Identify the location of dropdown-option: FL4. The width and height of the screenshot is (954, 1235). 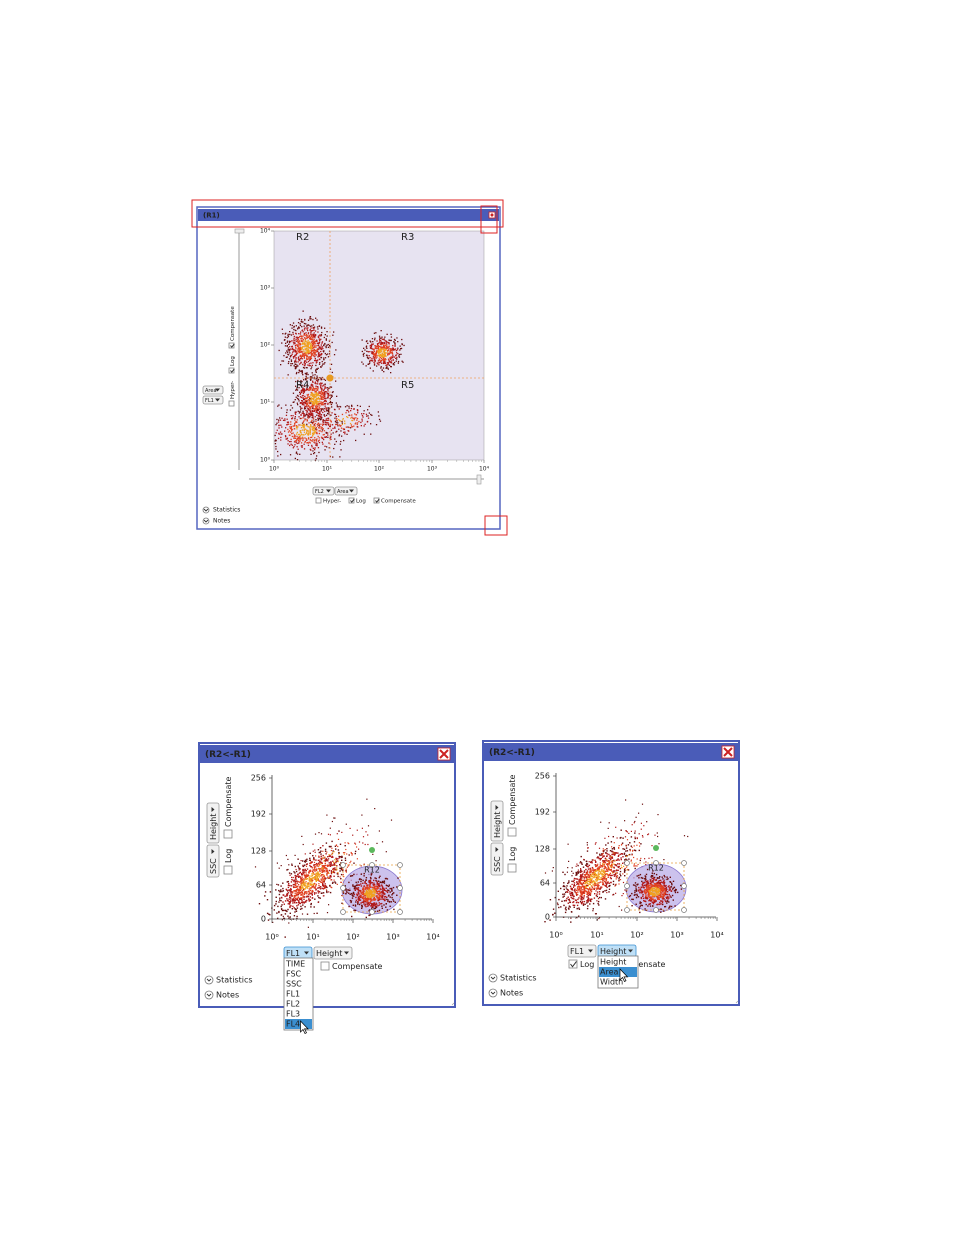
(293, 1024).